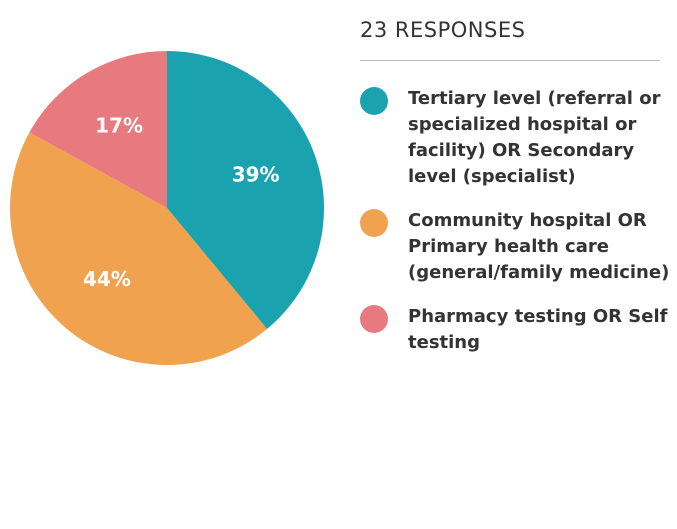  What do you see at coordinates (443, 30) in the screenshot?
I see `chart-title: 23 RESPONSES` at bounding box center [443, 30].